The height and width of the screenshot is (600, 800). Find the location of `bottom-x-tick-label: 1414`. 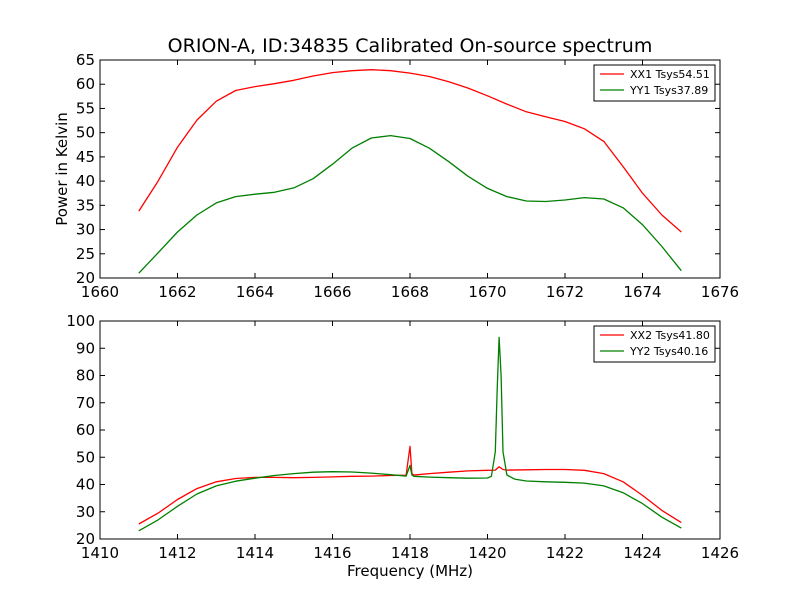

bottom-x-tick-label: 1414 is located at coordinates (255, 553).